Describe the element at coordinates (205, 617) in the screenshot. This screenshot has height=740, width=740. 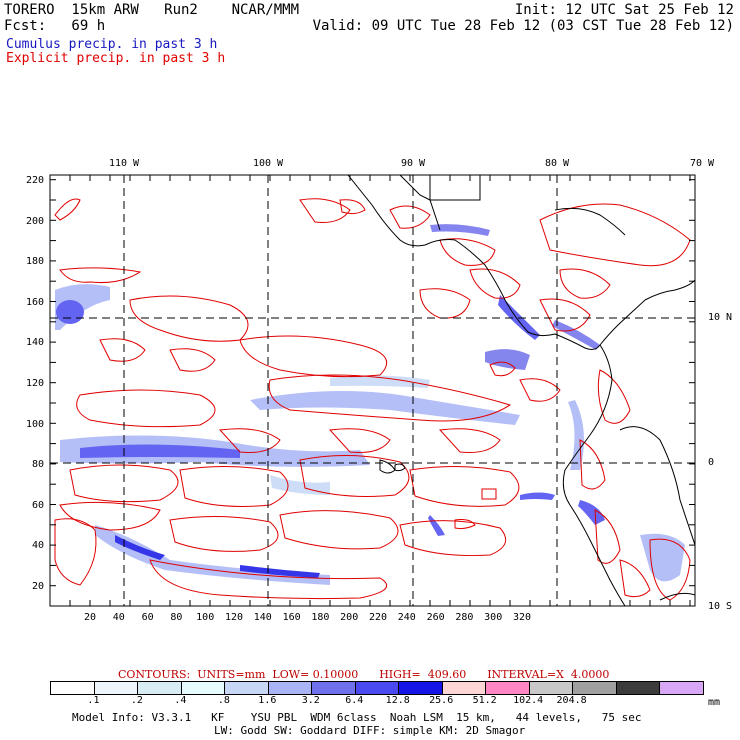
I see `grid-x-label: 100` at that location.